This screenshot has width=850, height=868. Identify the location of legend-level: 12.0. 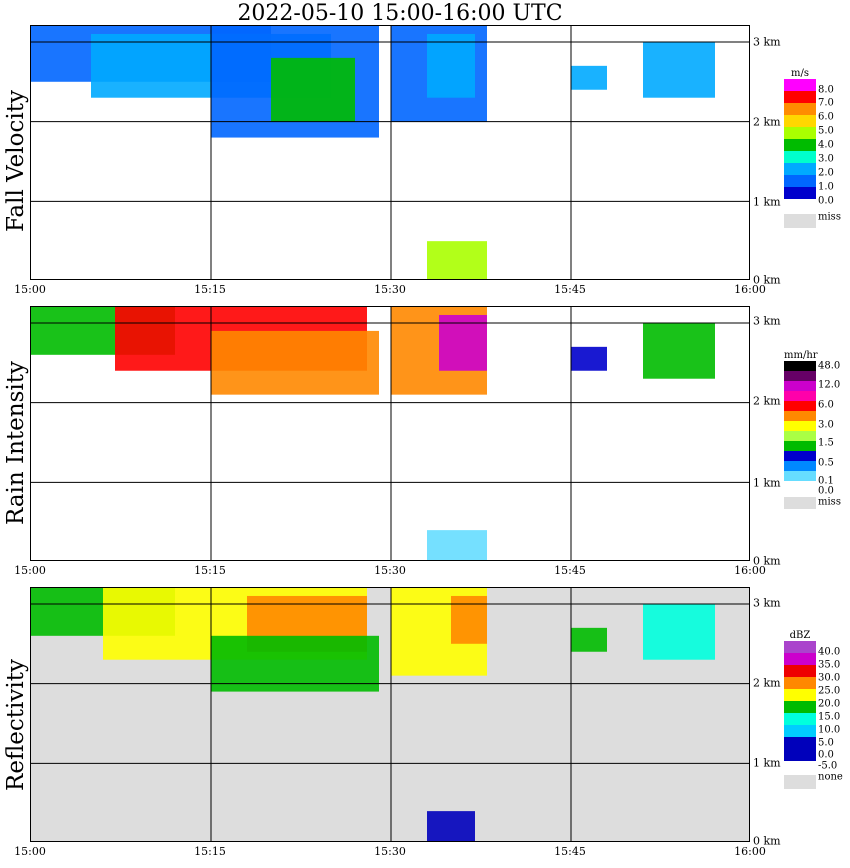
(829, 385).